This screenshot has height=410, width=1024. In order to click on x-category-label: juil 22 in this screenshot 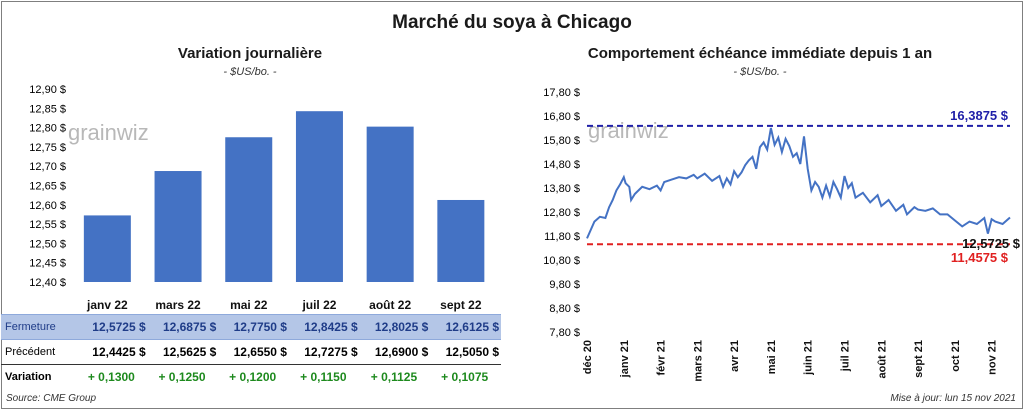, I will do `click(318, 305)`.